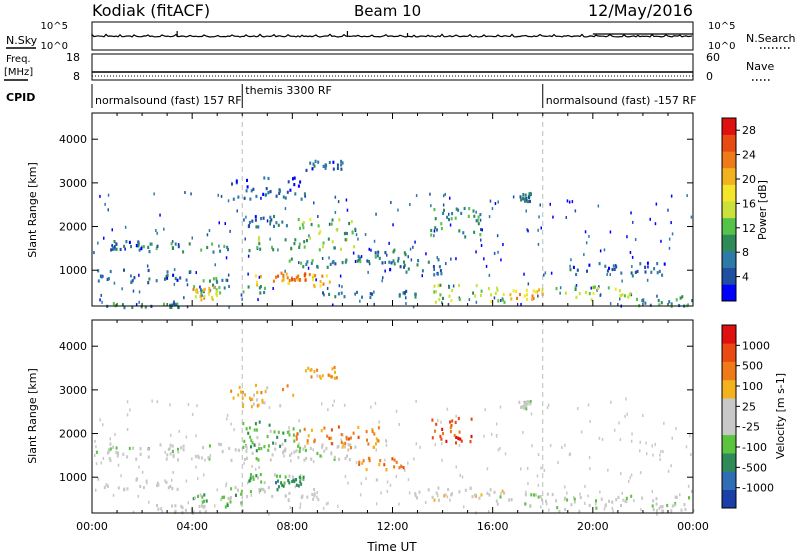 This screenshot has height=554, width=800. I want to click on colorbar-tick-label: 4, so click(745, 277).